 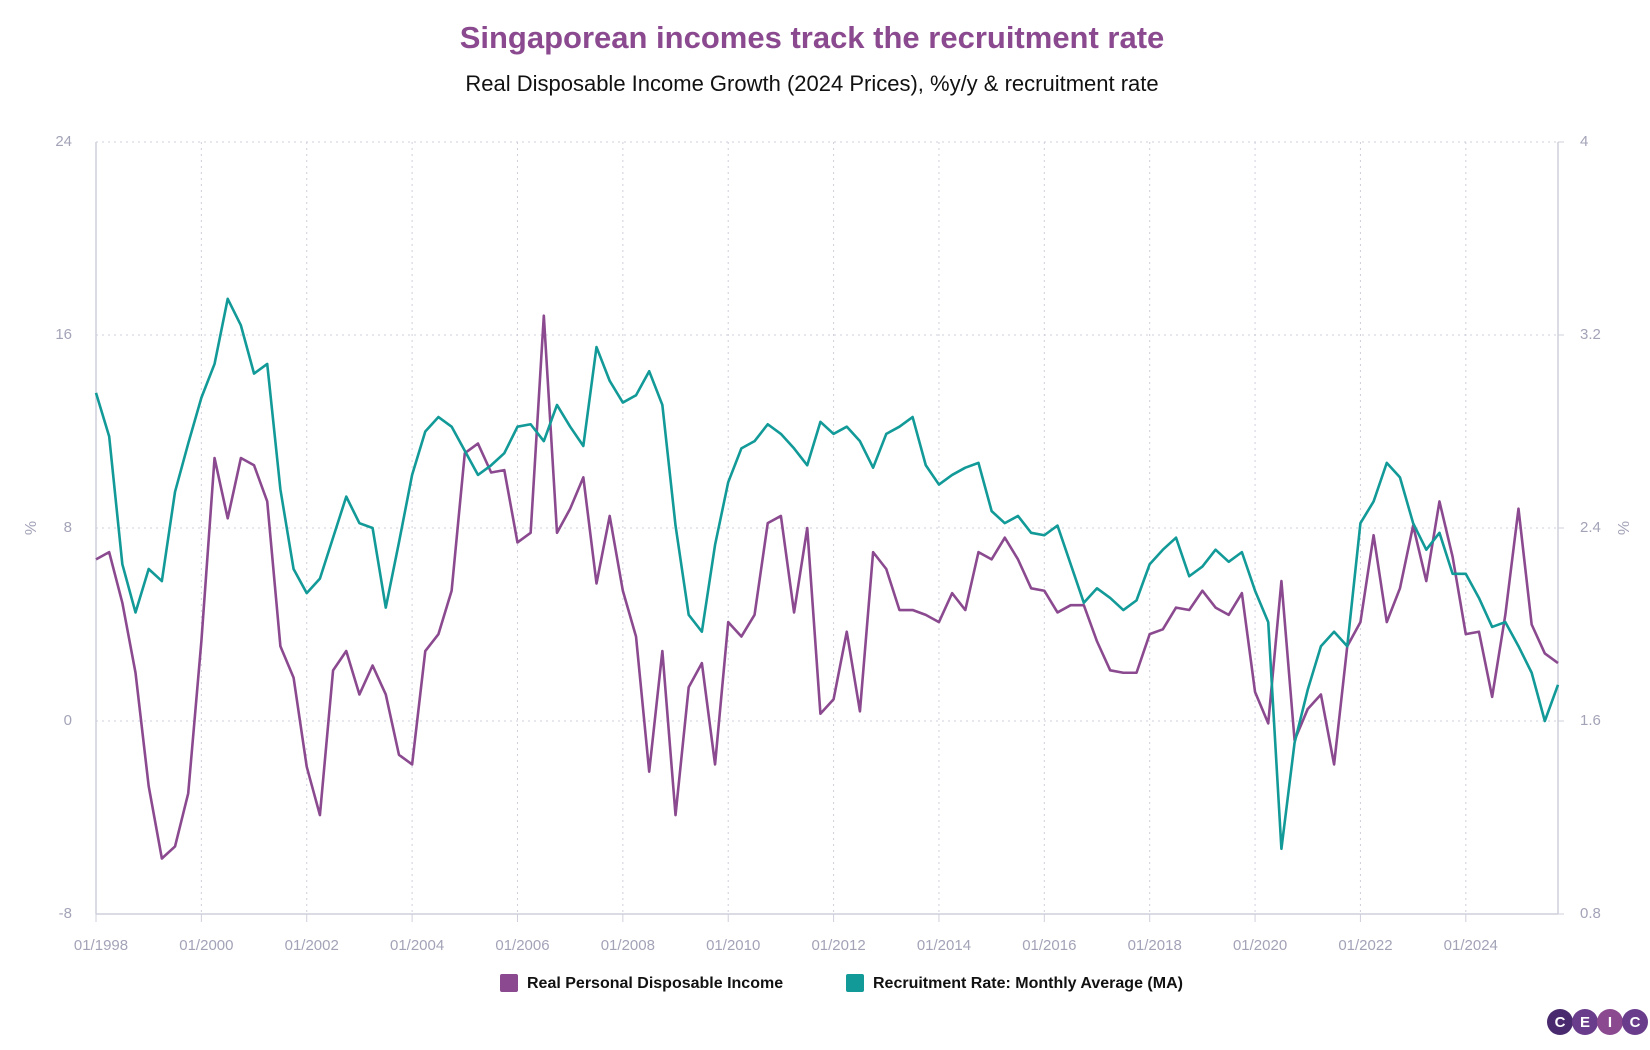 I want to click on y-tick-label: -8, so click(x=65, y=913).